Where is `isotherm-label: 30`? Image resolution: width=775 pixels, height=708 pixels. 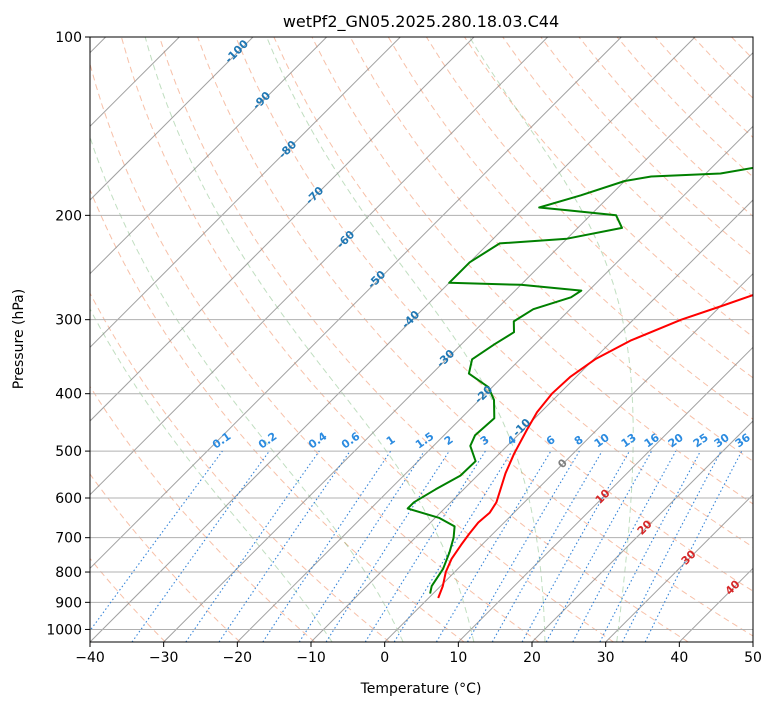
isotherm-label: 30 is located at coordinates (689, 557).